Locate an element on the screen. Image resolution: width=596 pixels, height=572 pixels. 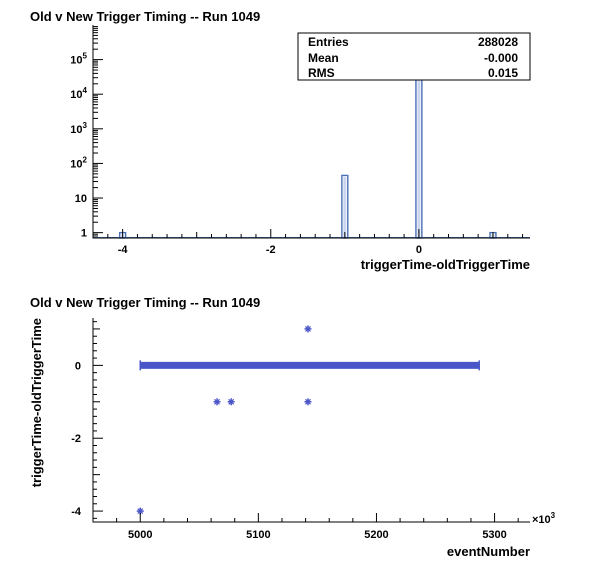
histogram-y-tick-label: 10⁵ is located at coordinates (78, 59).